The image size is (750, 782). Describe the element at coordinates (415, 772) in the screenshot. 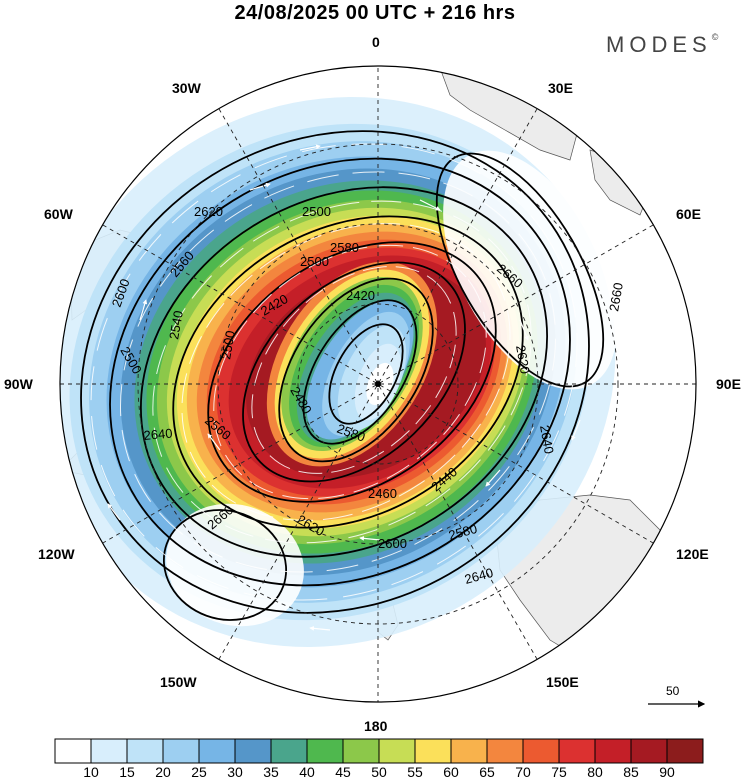

I see `colorbar-tick-label: 55` at that location.